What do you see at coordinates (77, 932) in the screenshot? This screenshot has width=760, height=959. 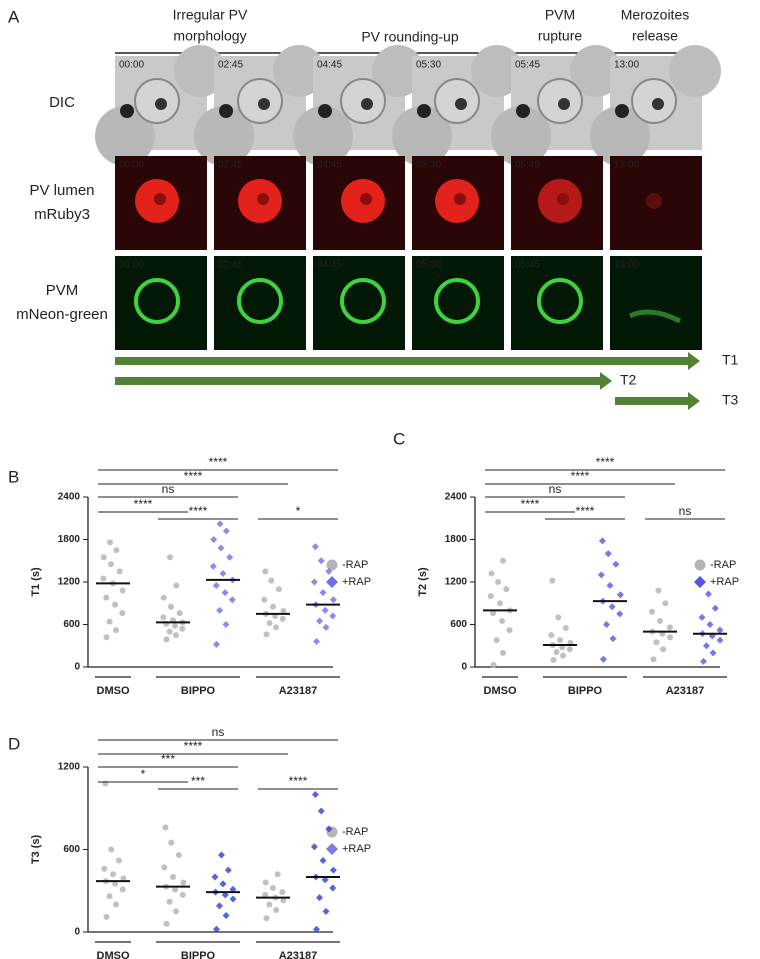 I see `y-tick-label: 0` at bounding box center [77, 932].